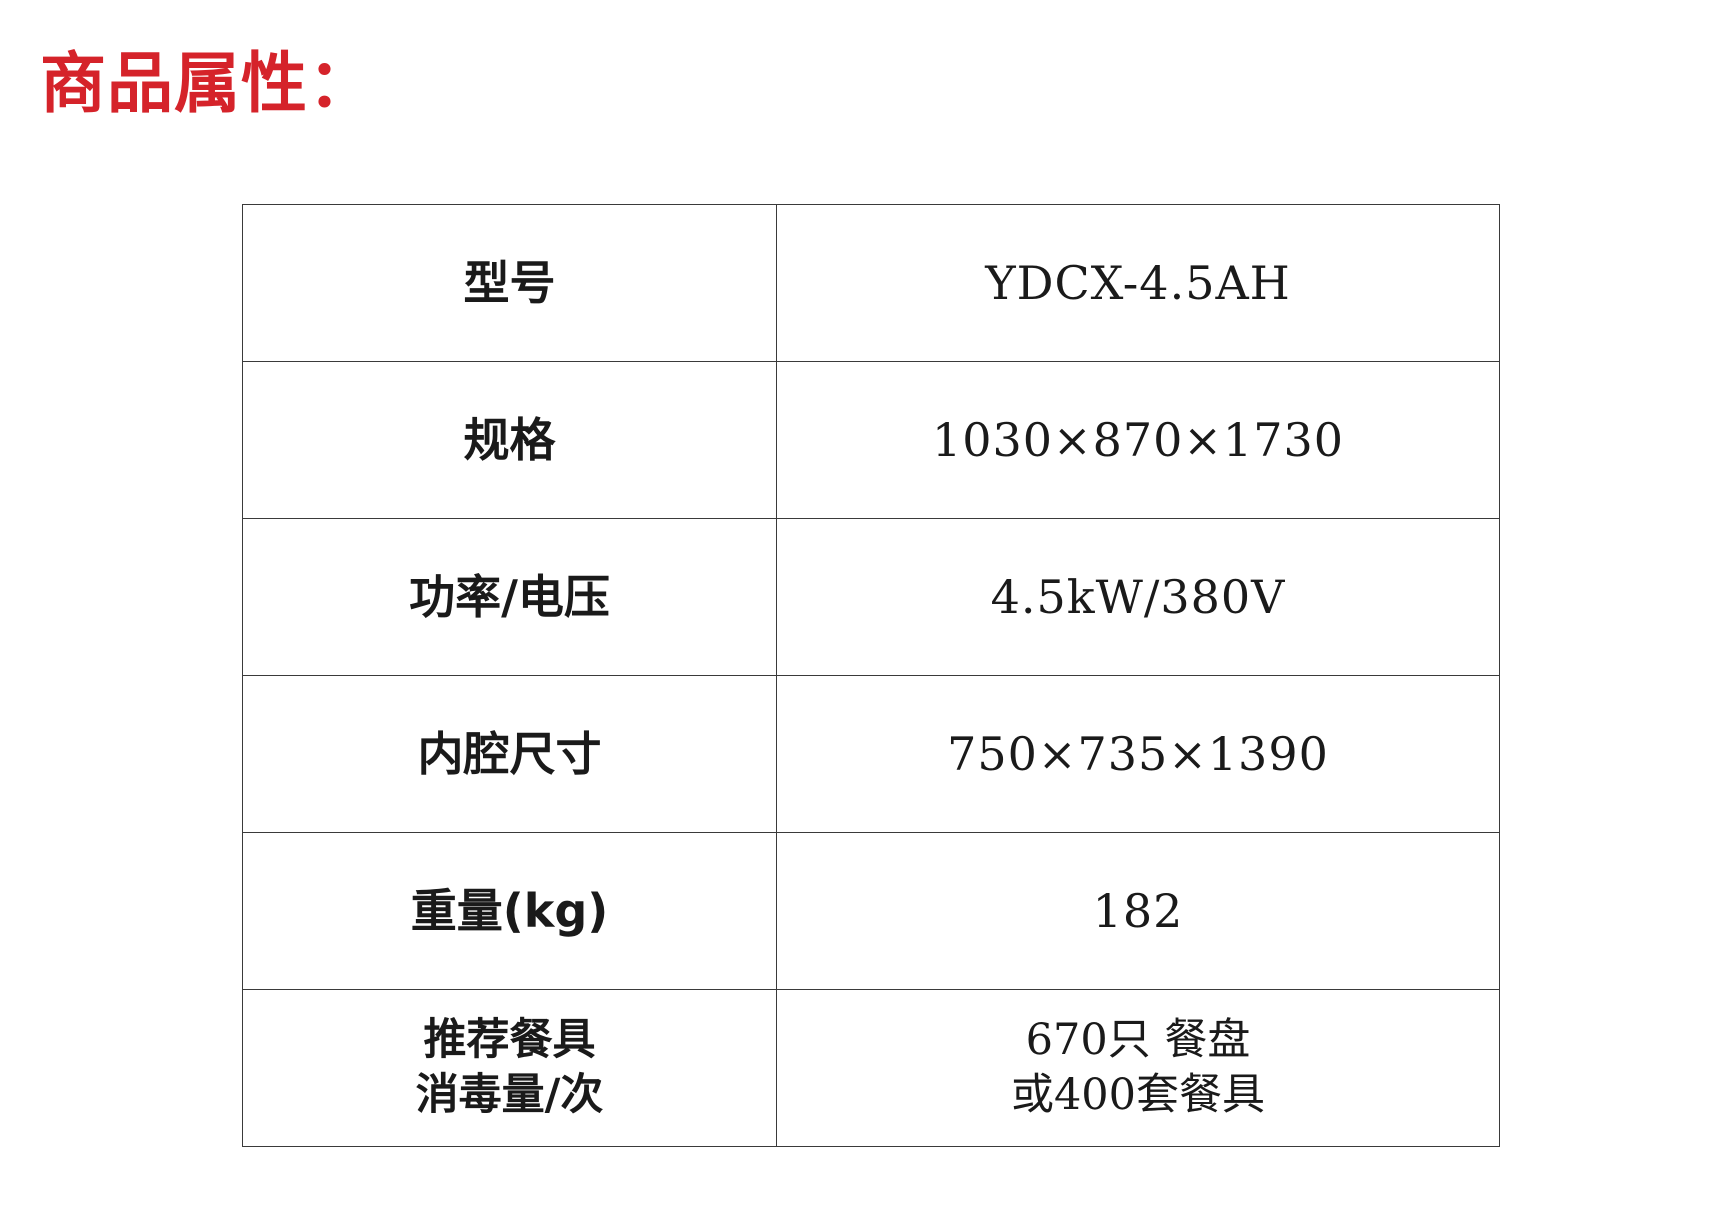  I want to click on spec-value-cavity-size: 750×735×1390, so click(1138, 754).